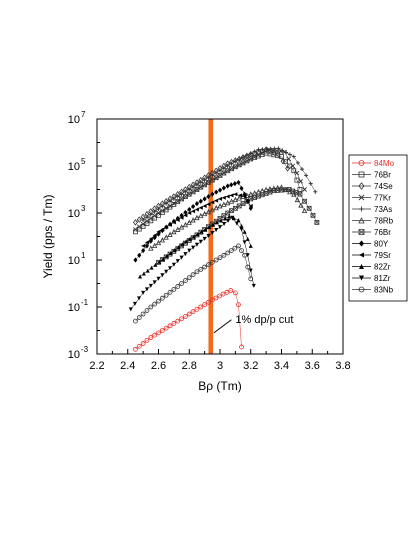 The image size is (415, 537). Describe the element at coordinates (83, 208) in the screenshot. I see `y-tick-exponent: 3` at that location.